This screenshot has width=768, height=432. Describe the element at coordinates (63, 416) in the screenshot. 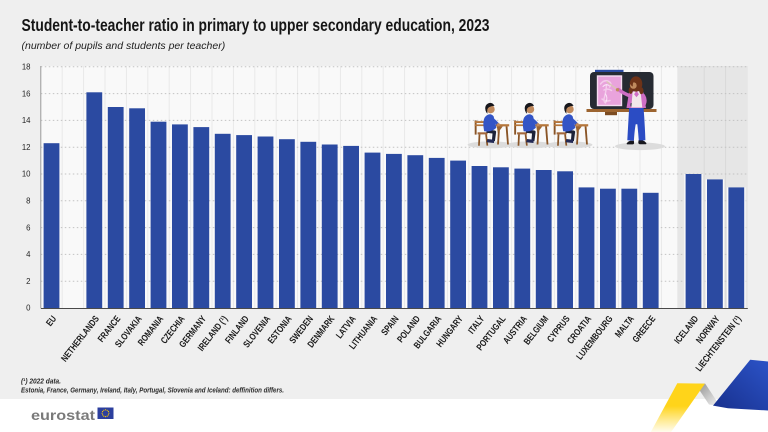

I see `svg-text: eurostat` at that location.